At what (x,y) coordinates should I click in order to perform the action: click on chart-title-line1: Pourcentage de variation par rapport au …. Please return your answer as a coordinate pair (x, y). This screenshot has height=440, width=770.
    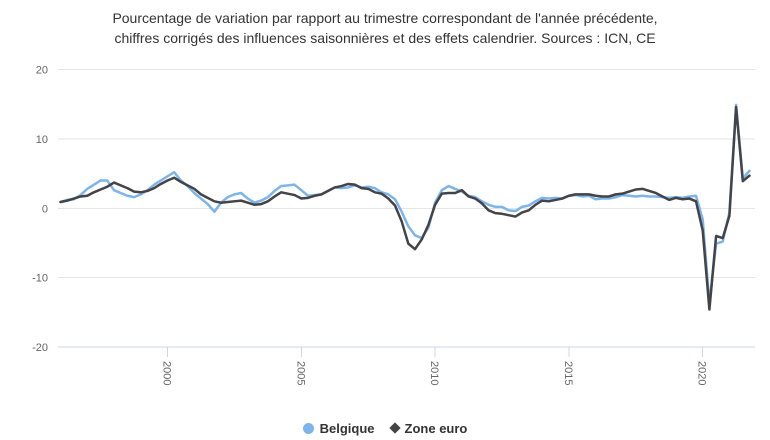
    Looking at the image, I should click on (385, 18).